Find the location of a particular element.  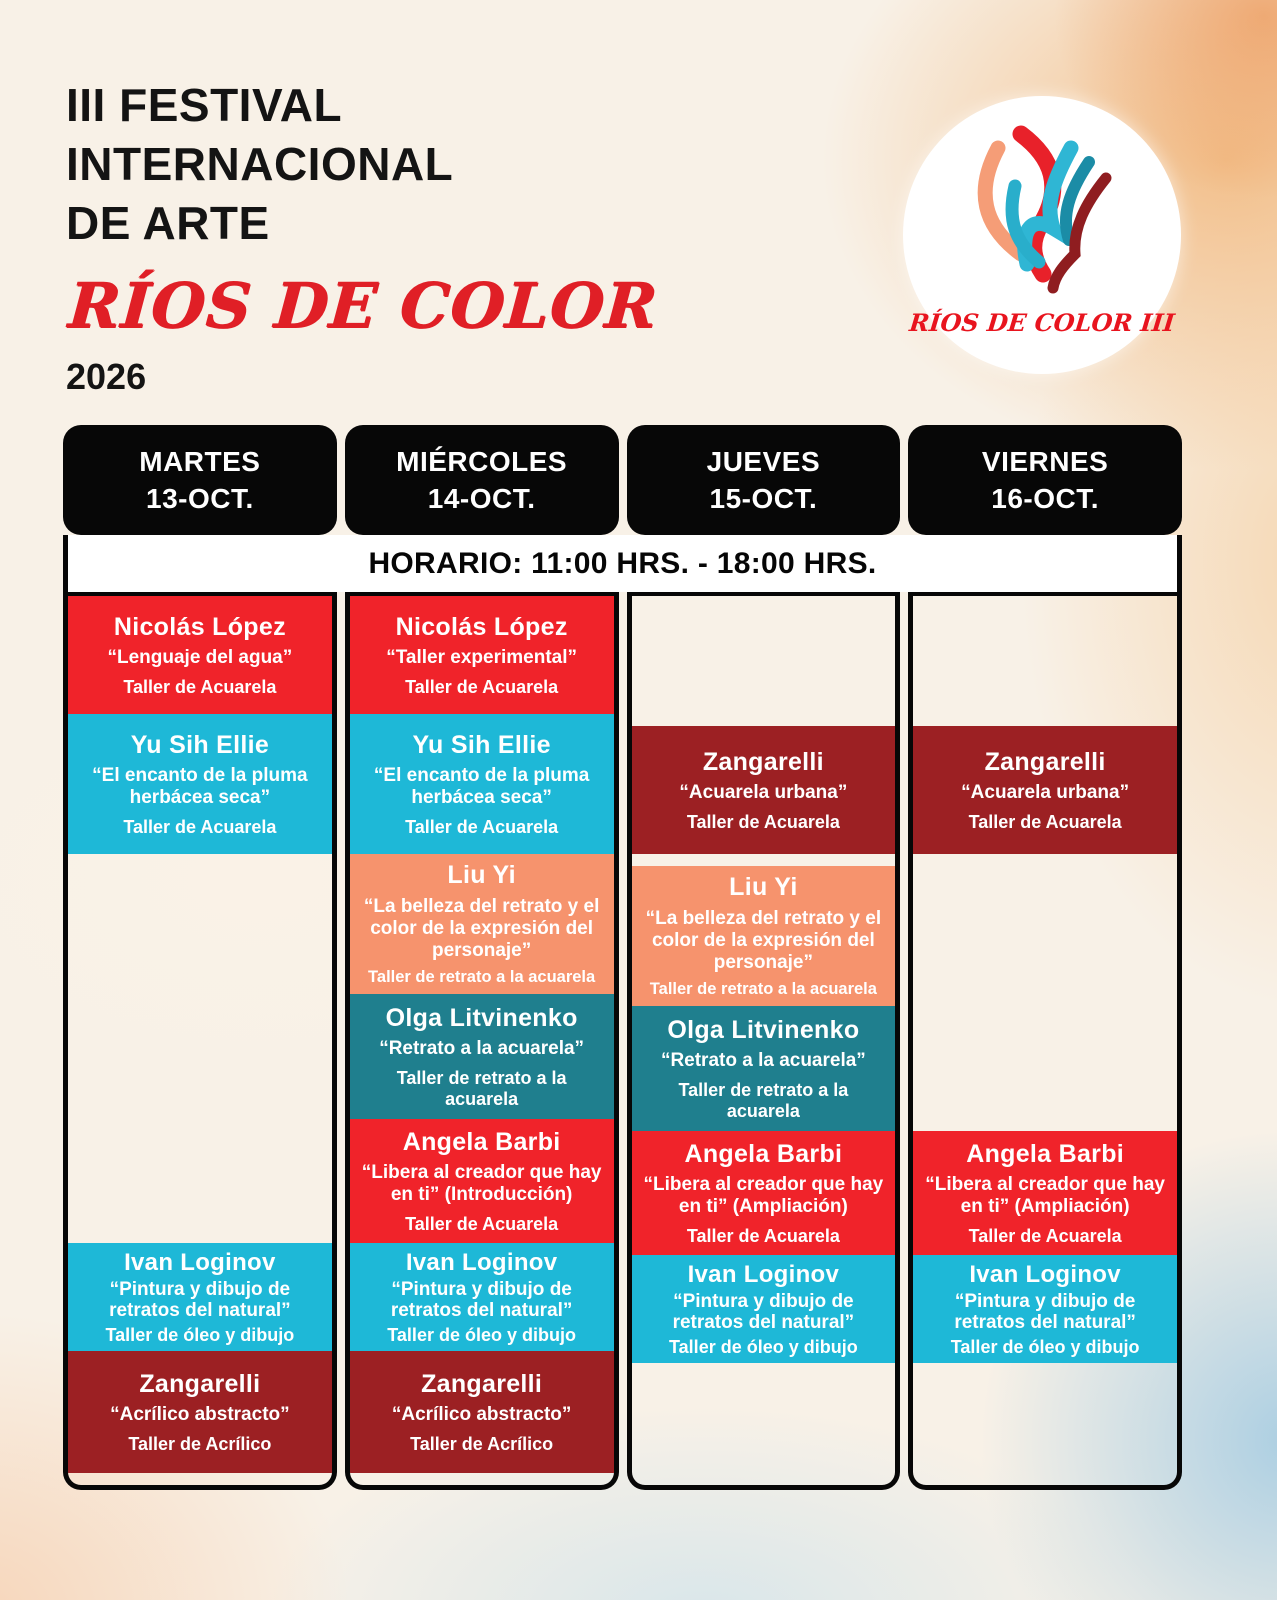

workshop-quote: “Lenguaje del agua” is located at coordinates (200, 657).